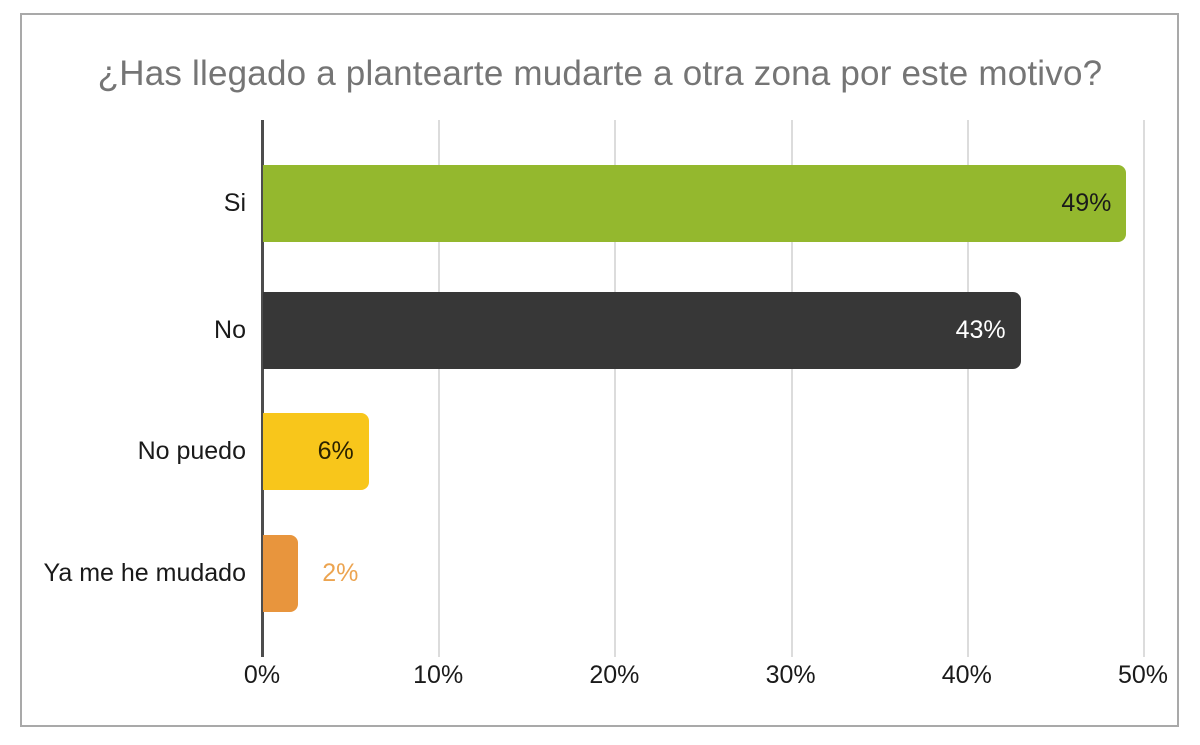 The image size is (1200, 745). Describe the element at coordinates (1086, 203) in the screenshot. I see `value-label-si: 49%` at that location.